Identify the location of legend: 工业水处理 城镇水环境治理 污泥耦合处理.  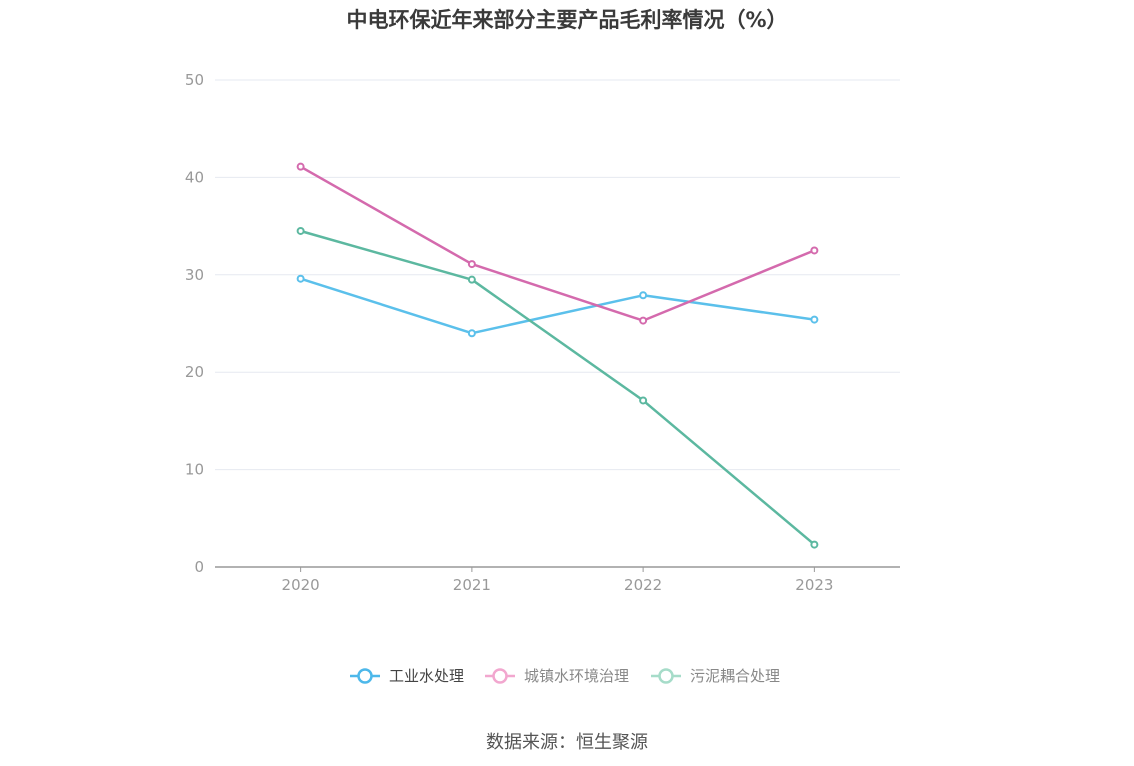
(565, 676).